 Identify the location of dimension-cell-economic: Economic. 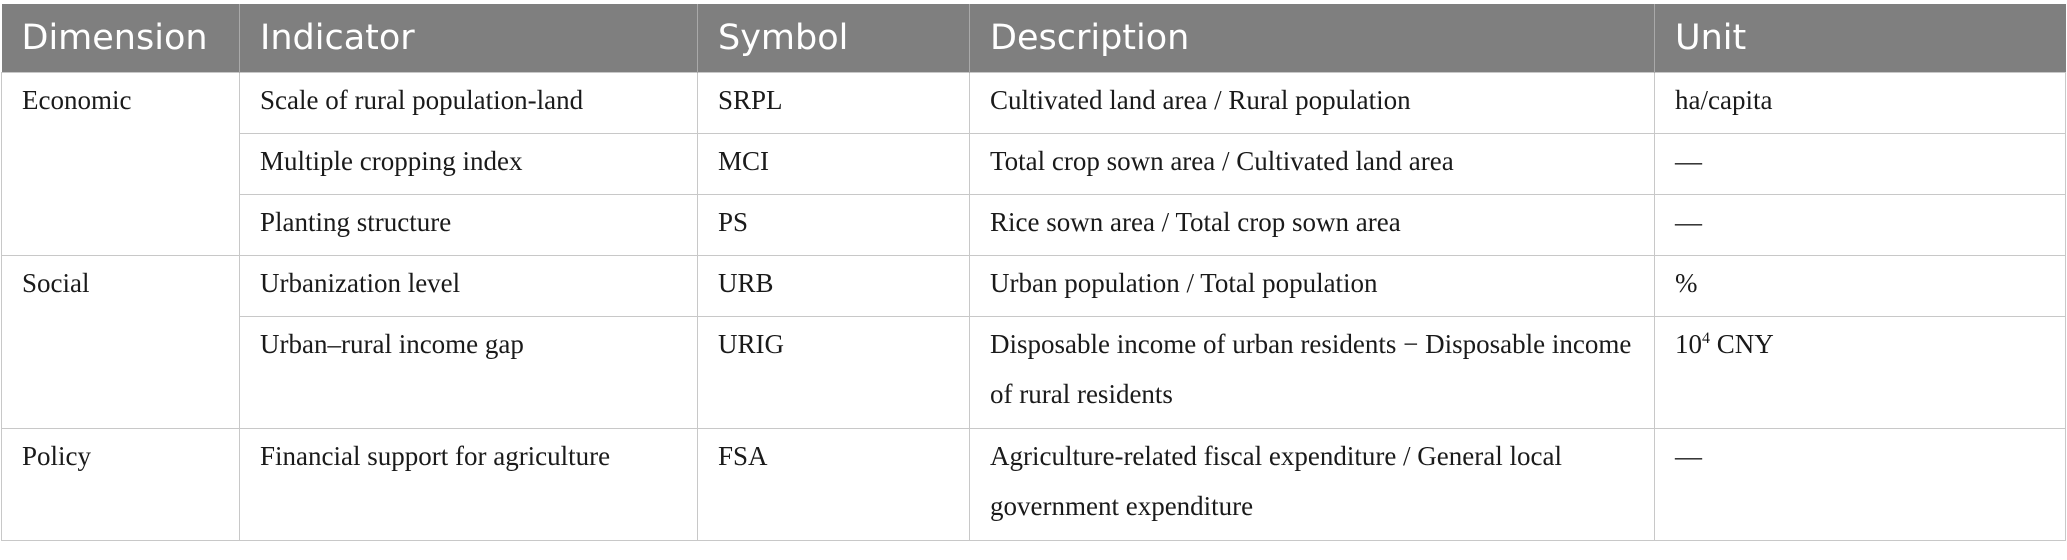
(120, 163).